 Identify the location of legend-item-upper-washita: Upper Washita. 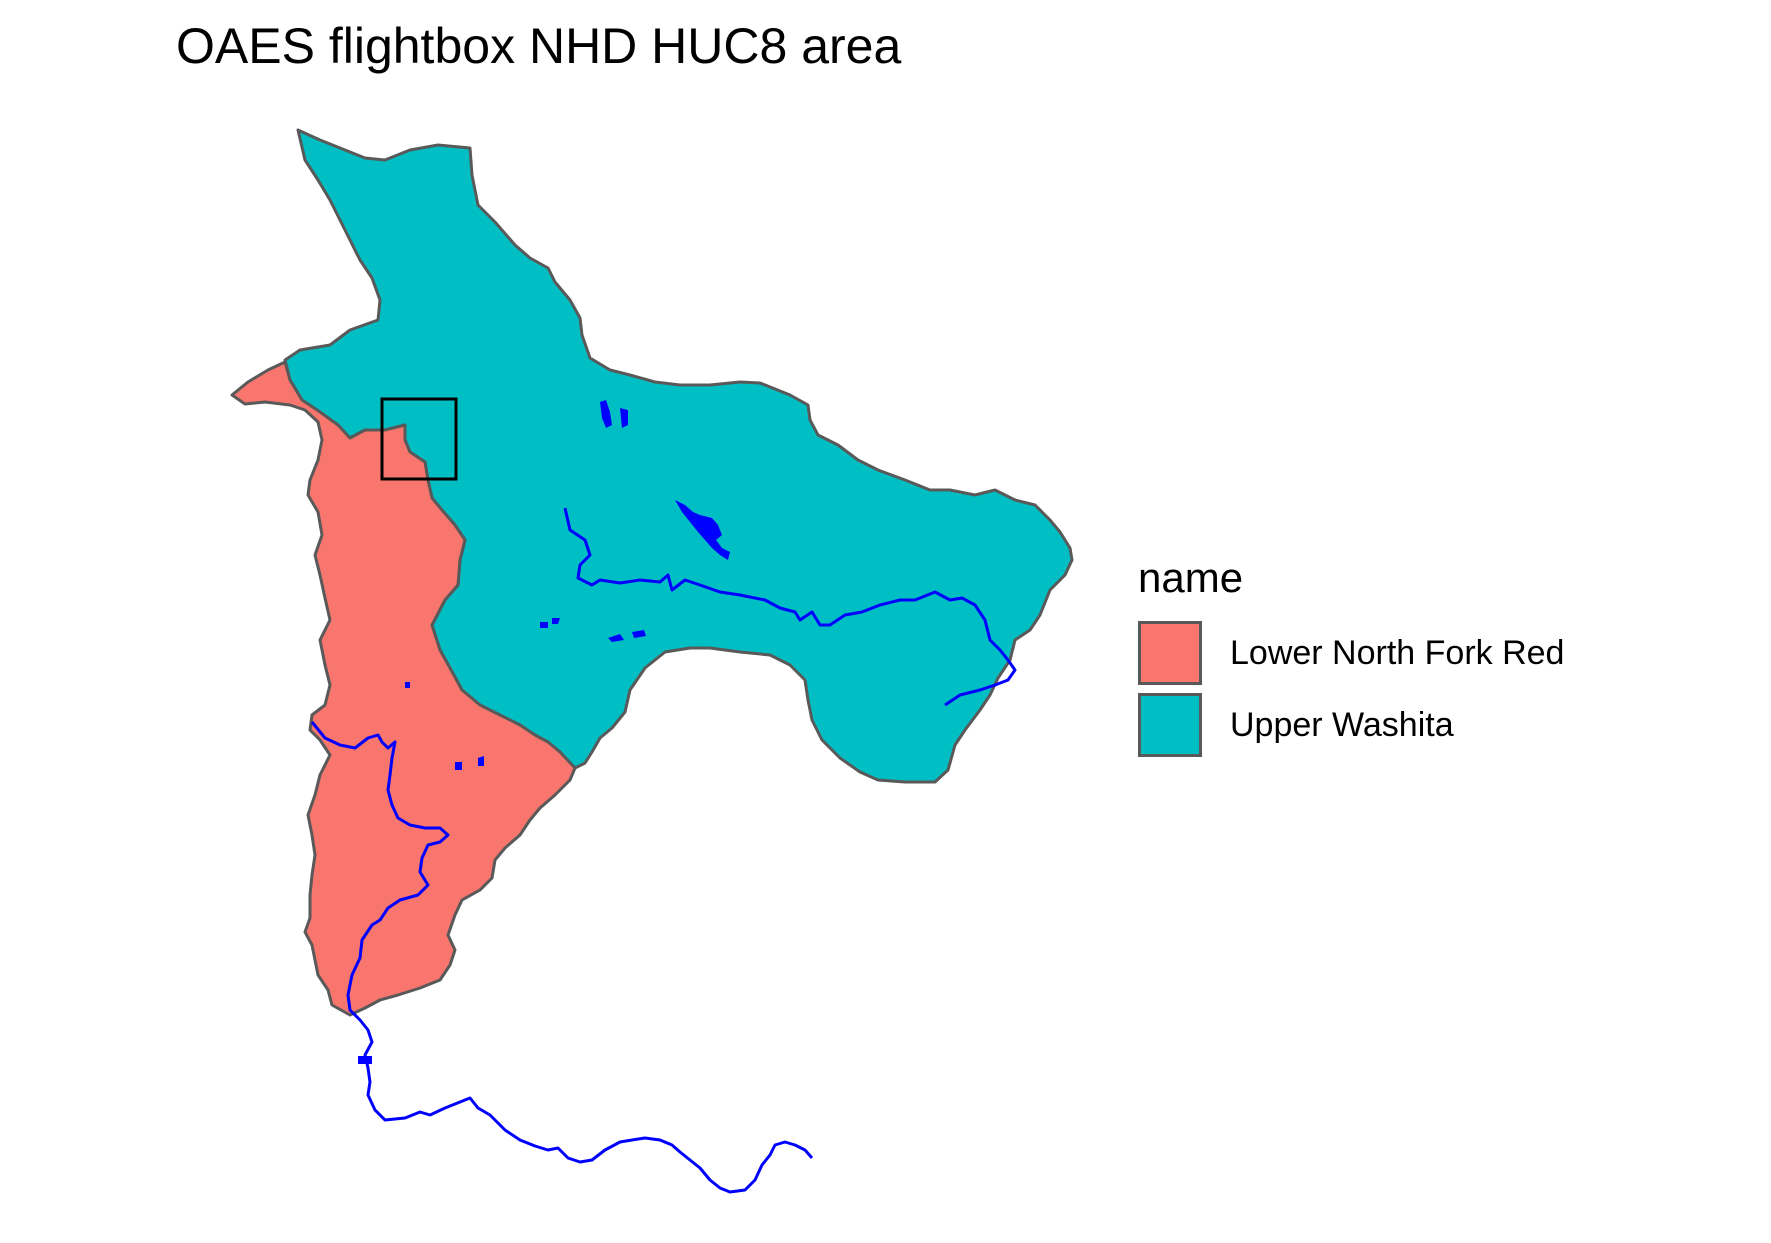
(1351, 725).